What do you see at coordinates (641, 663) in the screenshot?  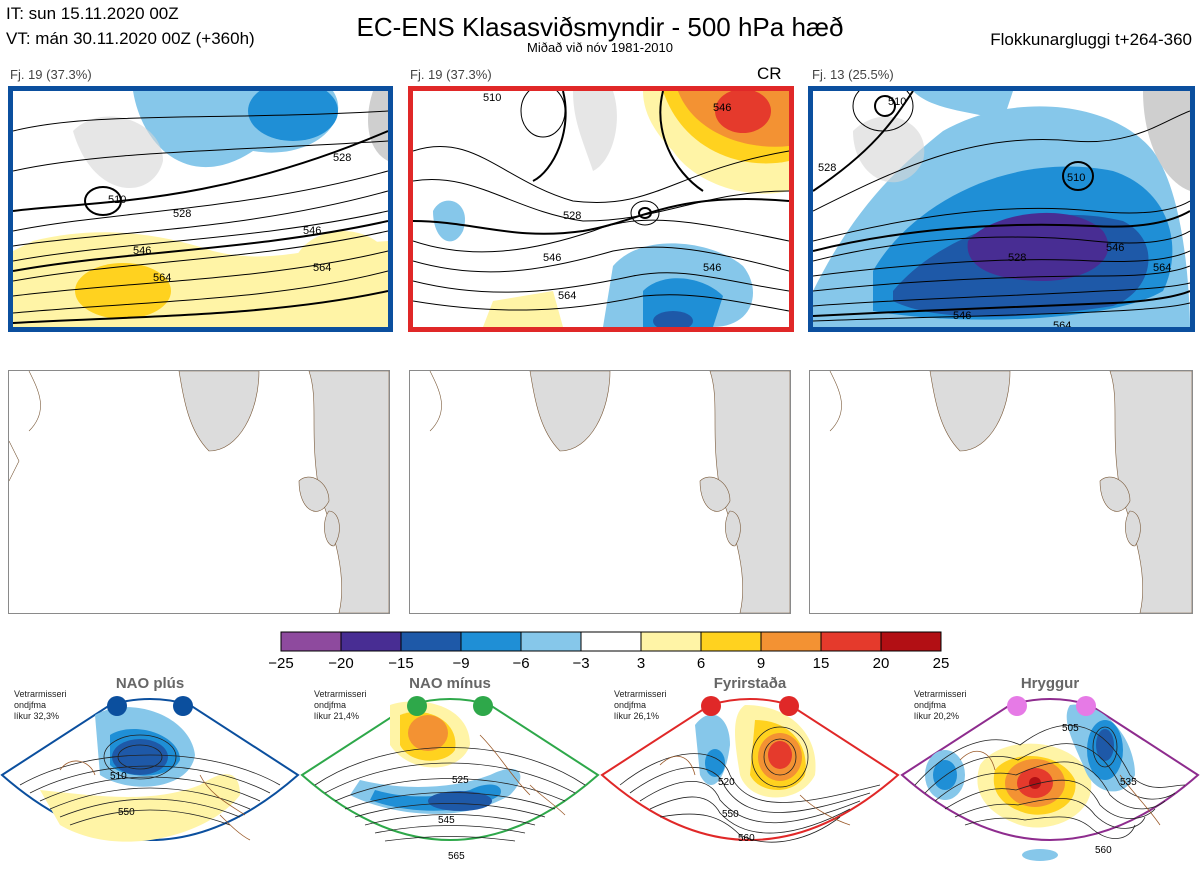 I see `colorbar-tick-label: 3` at bounding box center [641, 663].